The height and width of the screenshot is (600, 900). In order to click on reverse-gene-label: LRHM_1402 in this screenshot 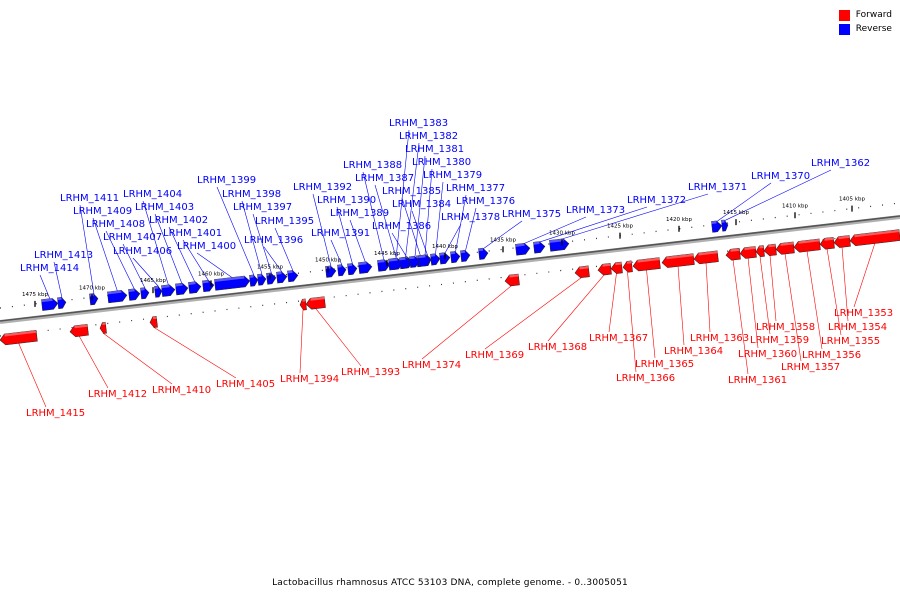, I will do `click(178, 220)`.